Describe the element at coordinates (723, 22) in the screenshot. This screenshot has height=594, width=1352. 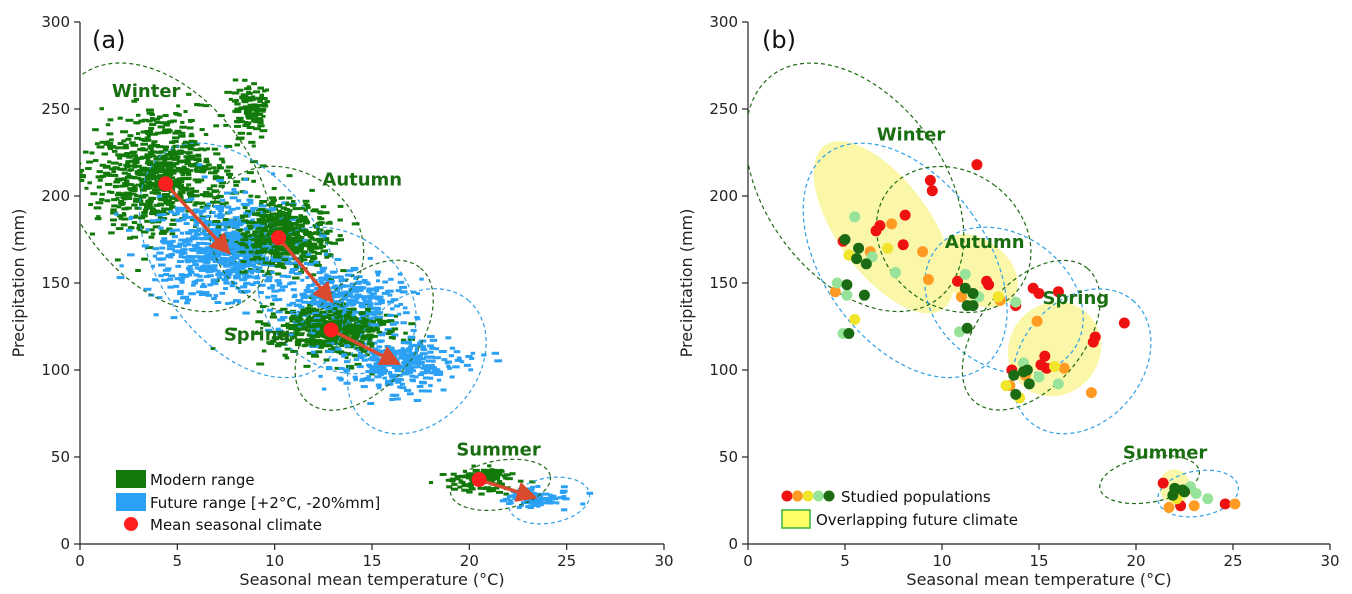
I see `y-tick-label: 300` at that location.